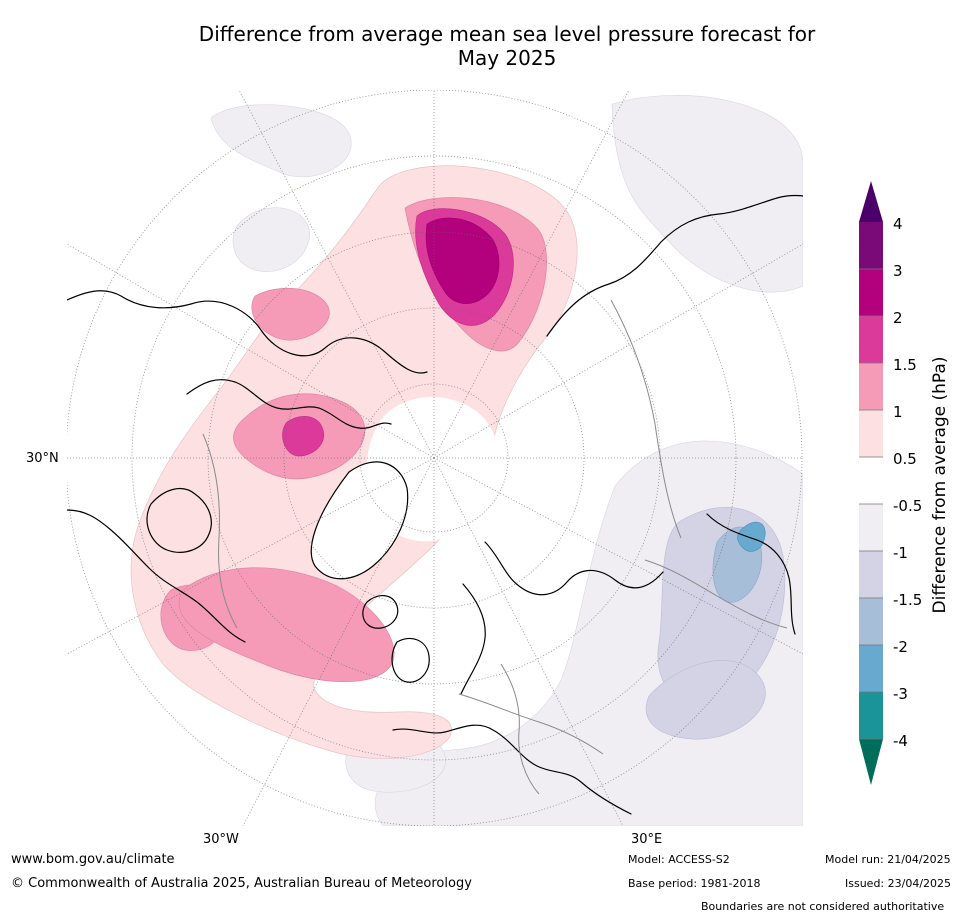 The image size is (965, 919). What do you see at coordinates (898, 883) in the screenshot?
I see `issued-date: Issued: 23/04/2025` at bounding box center [898, 883].